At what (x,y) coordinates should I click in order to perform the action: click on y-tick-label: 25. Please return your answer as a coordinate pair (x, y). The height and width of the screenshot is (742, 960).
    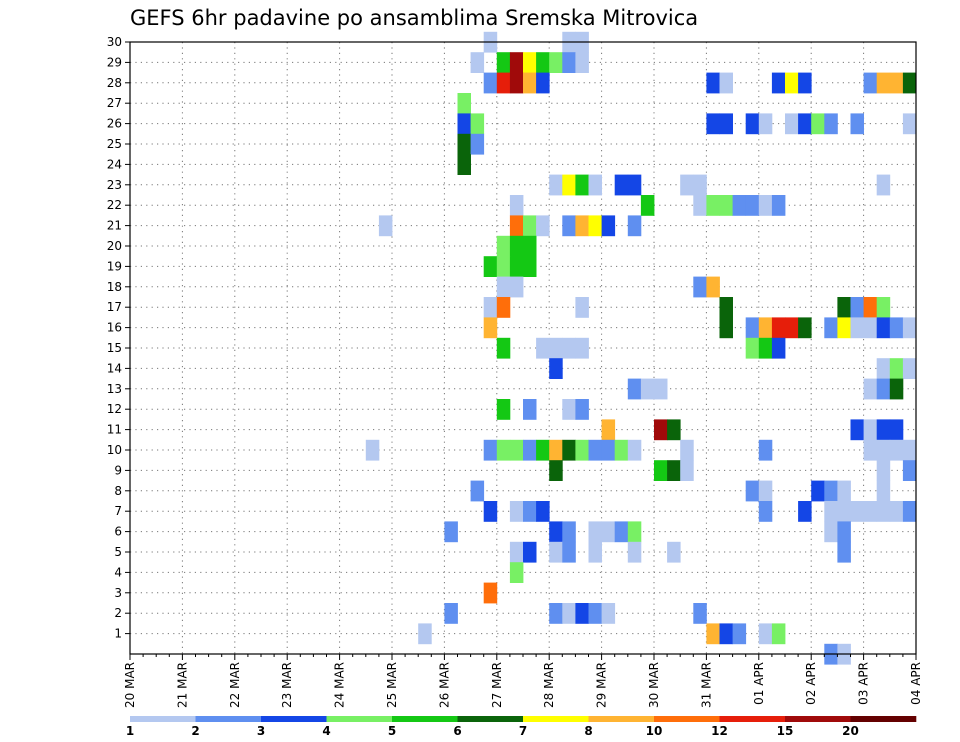
    Looking at the image, I should click on (114, 144).